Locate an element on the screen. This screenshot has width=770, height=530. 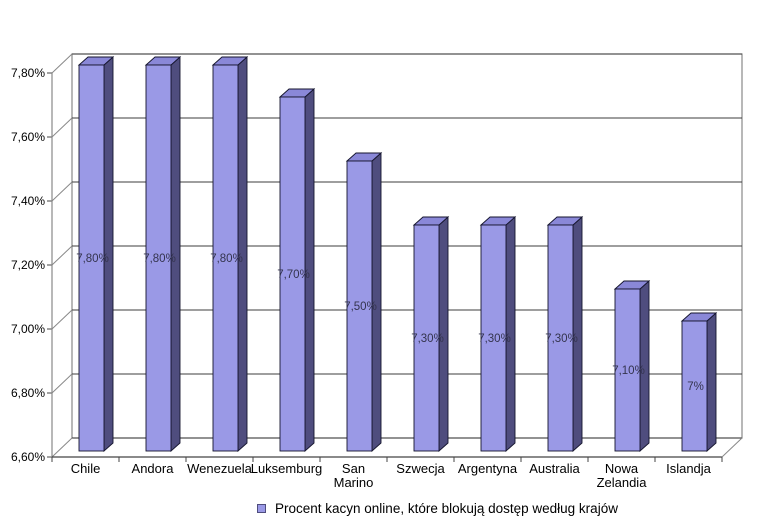
y-axis-label: 7,20% is located at coordinates (28, 265).